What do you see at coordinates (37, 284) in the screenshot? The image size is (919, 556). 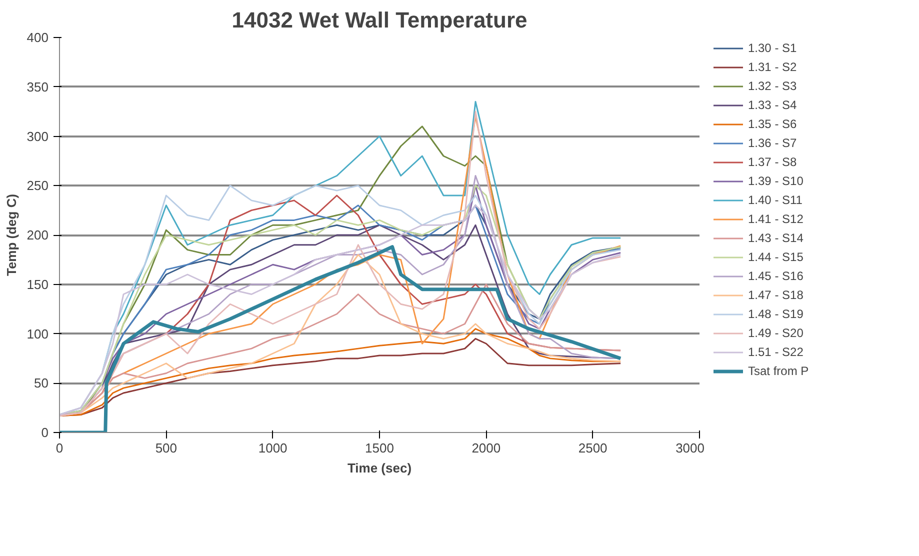 I see `y-tick-label: 150` at bounding box center [37, 284].